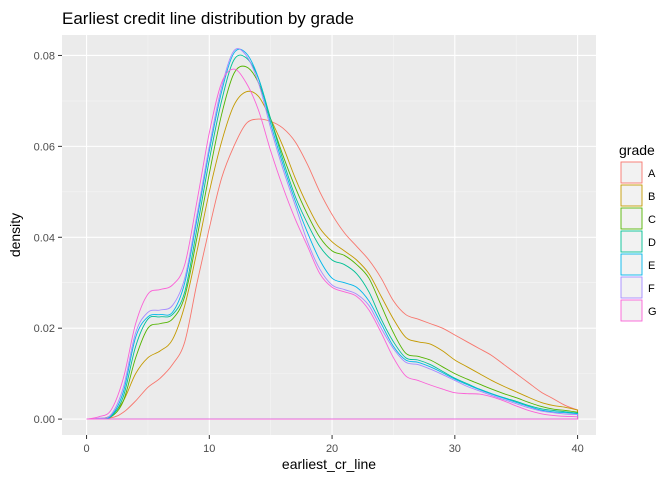  What do you see at coordinates (637, 150) in the screenshot?
I see `legend-title: grade` at bounding box center [637, 150].